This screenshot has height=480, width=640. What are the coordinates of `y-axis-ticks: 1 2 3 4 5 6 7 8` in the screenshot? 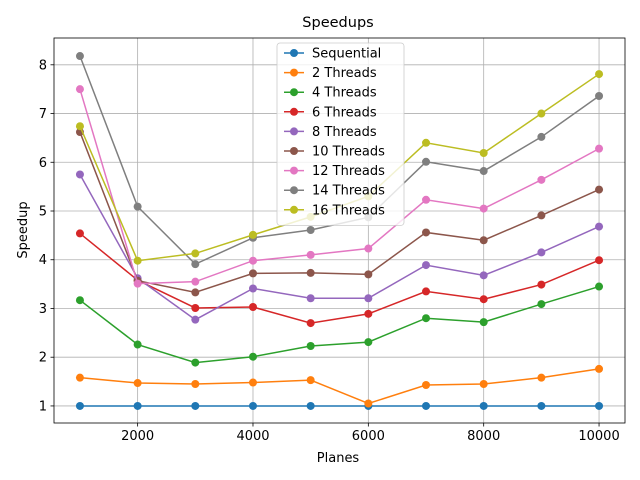 It's located at (46, 236).